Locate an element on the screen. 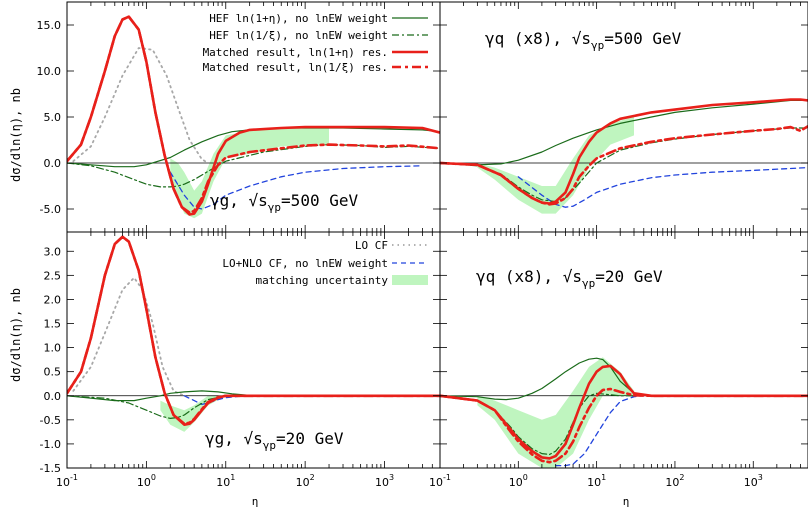  legend-item-matched_ln1xi: Matched result, ln(1/ξ) res. is located at coordinates (315, 67).